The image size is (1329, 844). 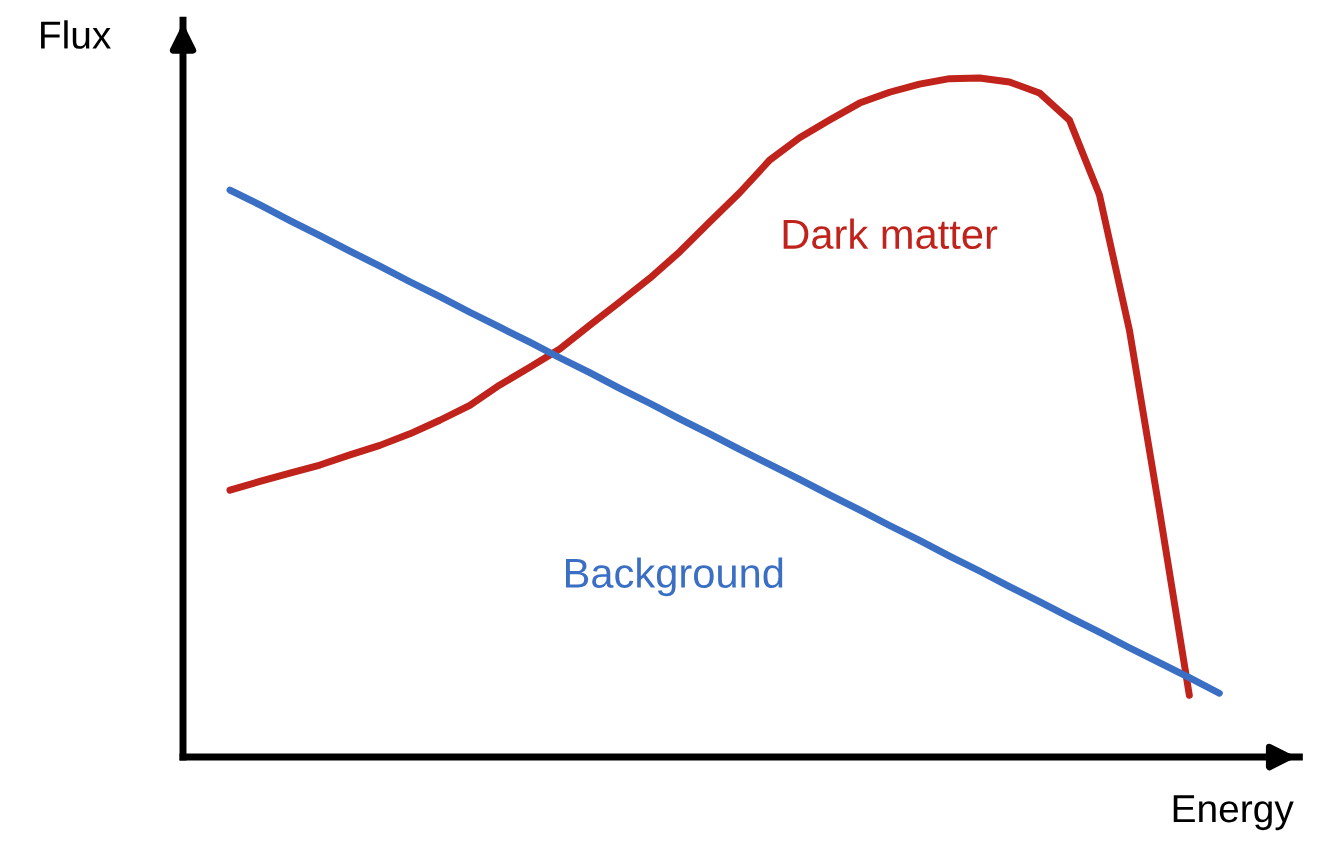 What do you see at coordinates (890, 234) in the screenshot?
I see `series-label: Dark matter` at bounding box center [890, 234].